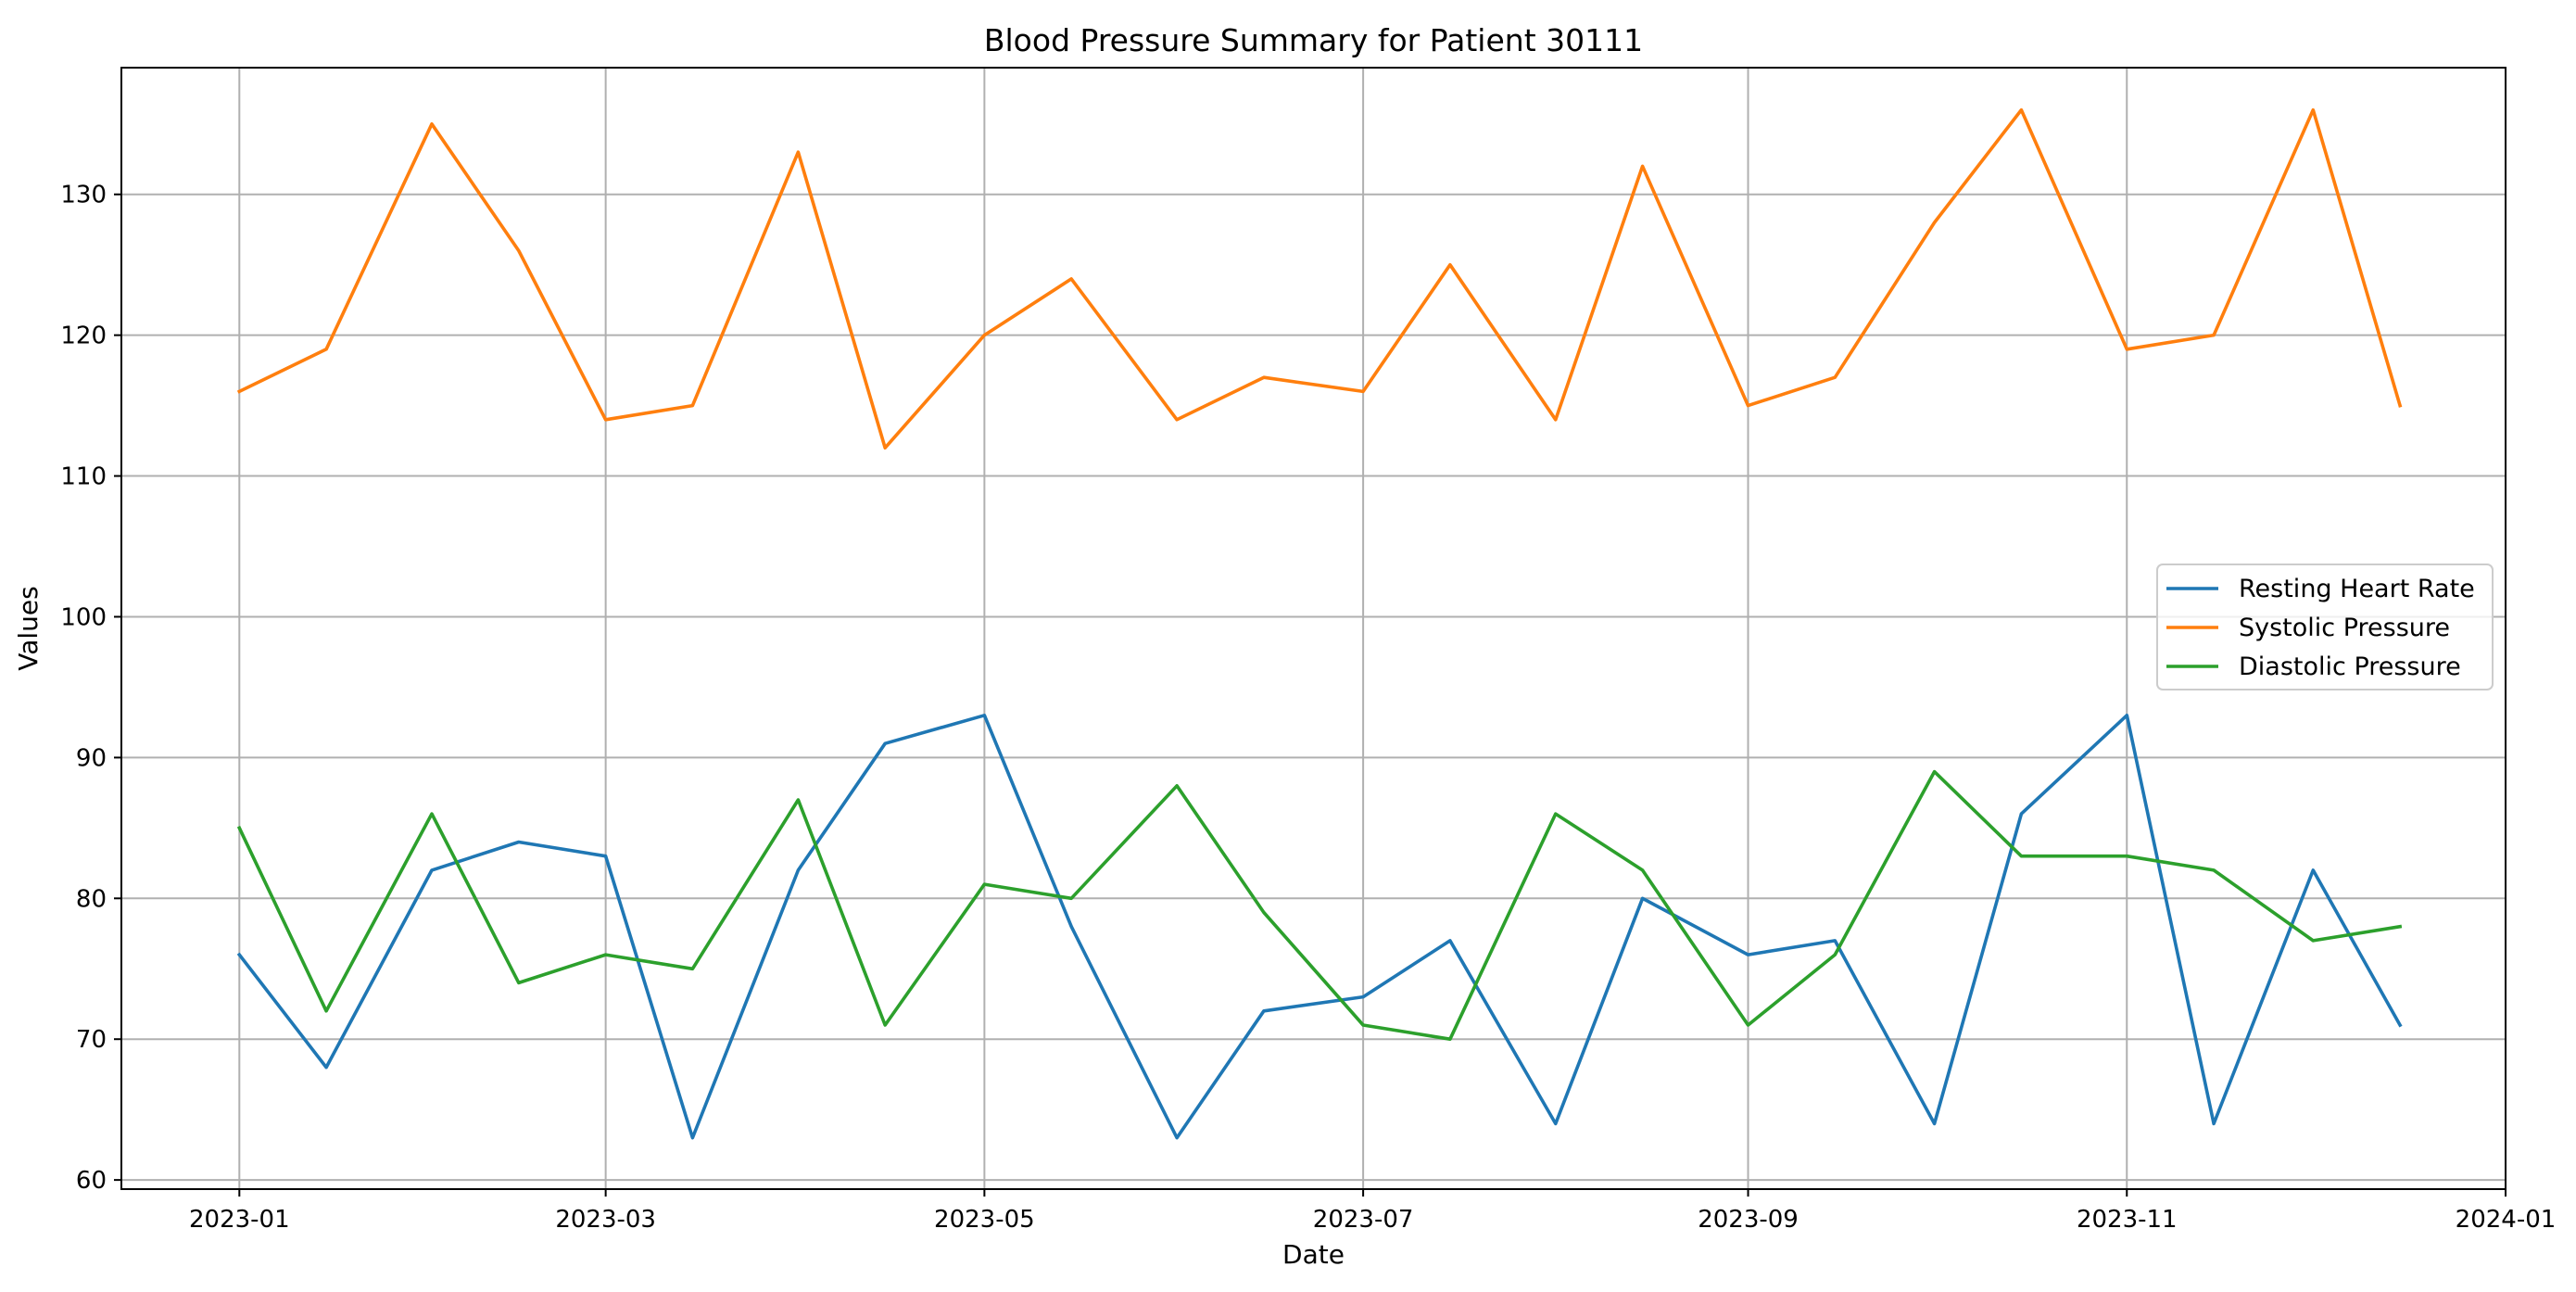 The image size is (2576, 1292). What do you see at coordinates (1364, 1220) in the screenshot?
I see `x-tick-label: 2023-07` at bounding box center [1364, 1220].